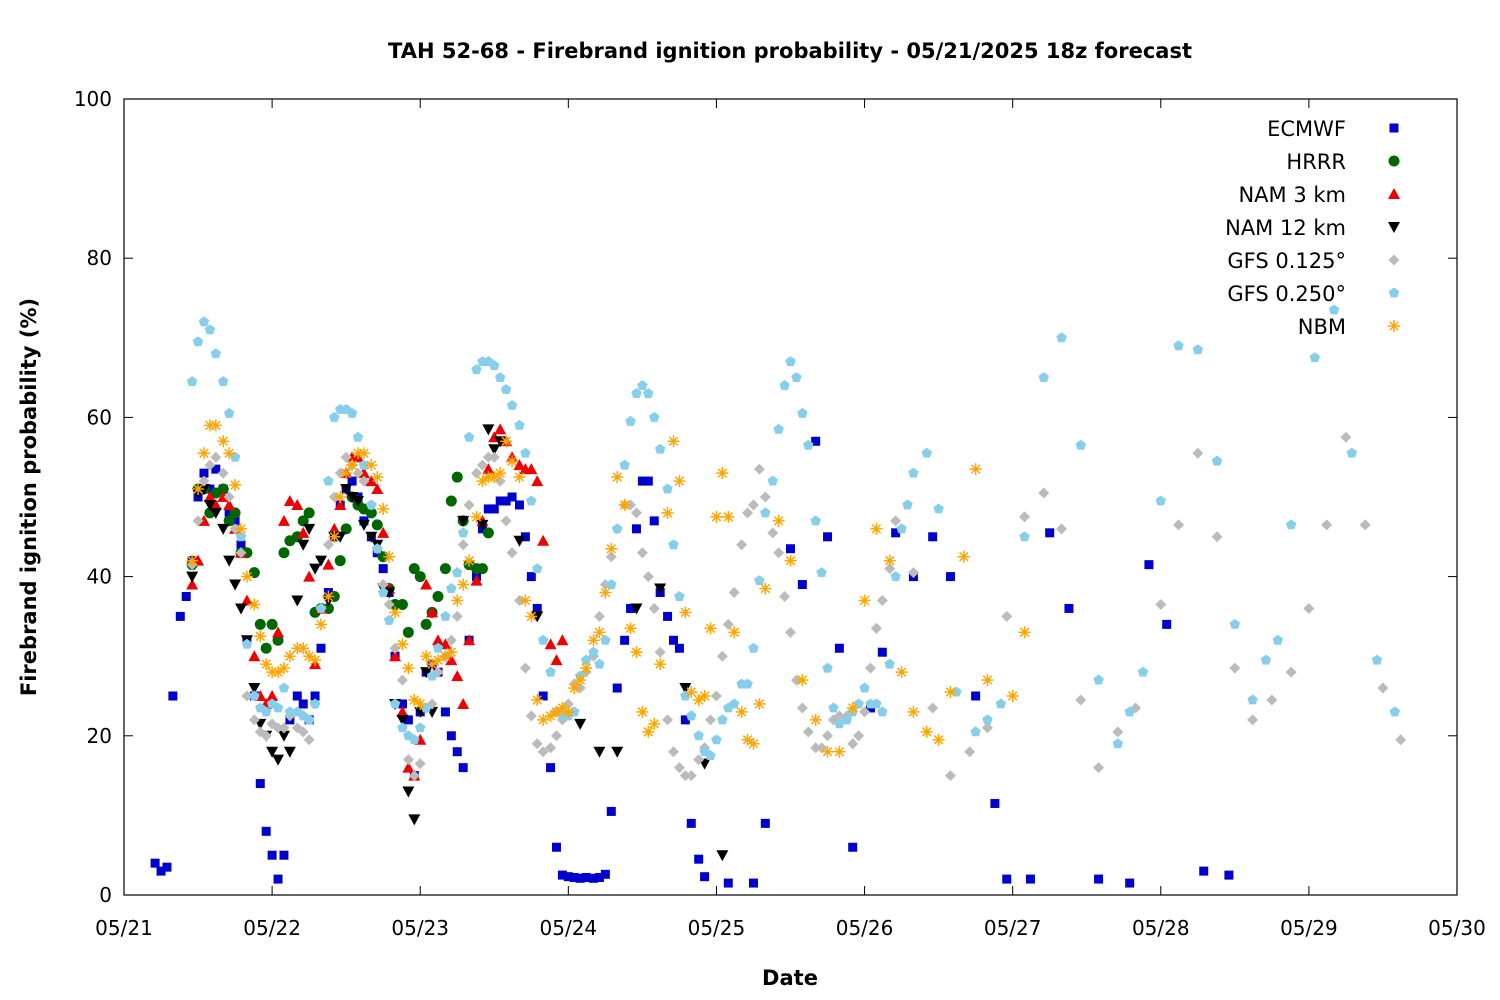  What do you see at coordinates (1394, 193) in the screenshot?
I see `legend-marker` at bounding box center [1394, 193].